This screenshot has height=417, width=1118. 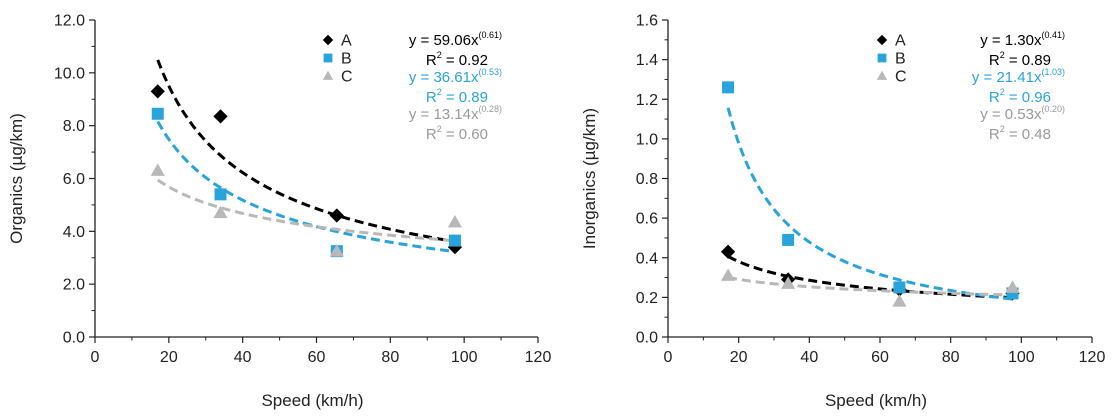 I want to click on r-squared-b: R2 = 0.89, so click(x=457, y=96).